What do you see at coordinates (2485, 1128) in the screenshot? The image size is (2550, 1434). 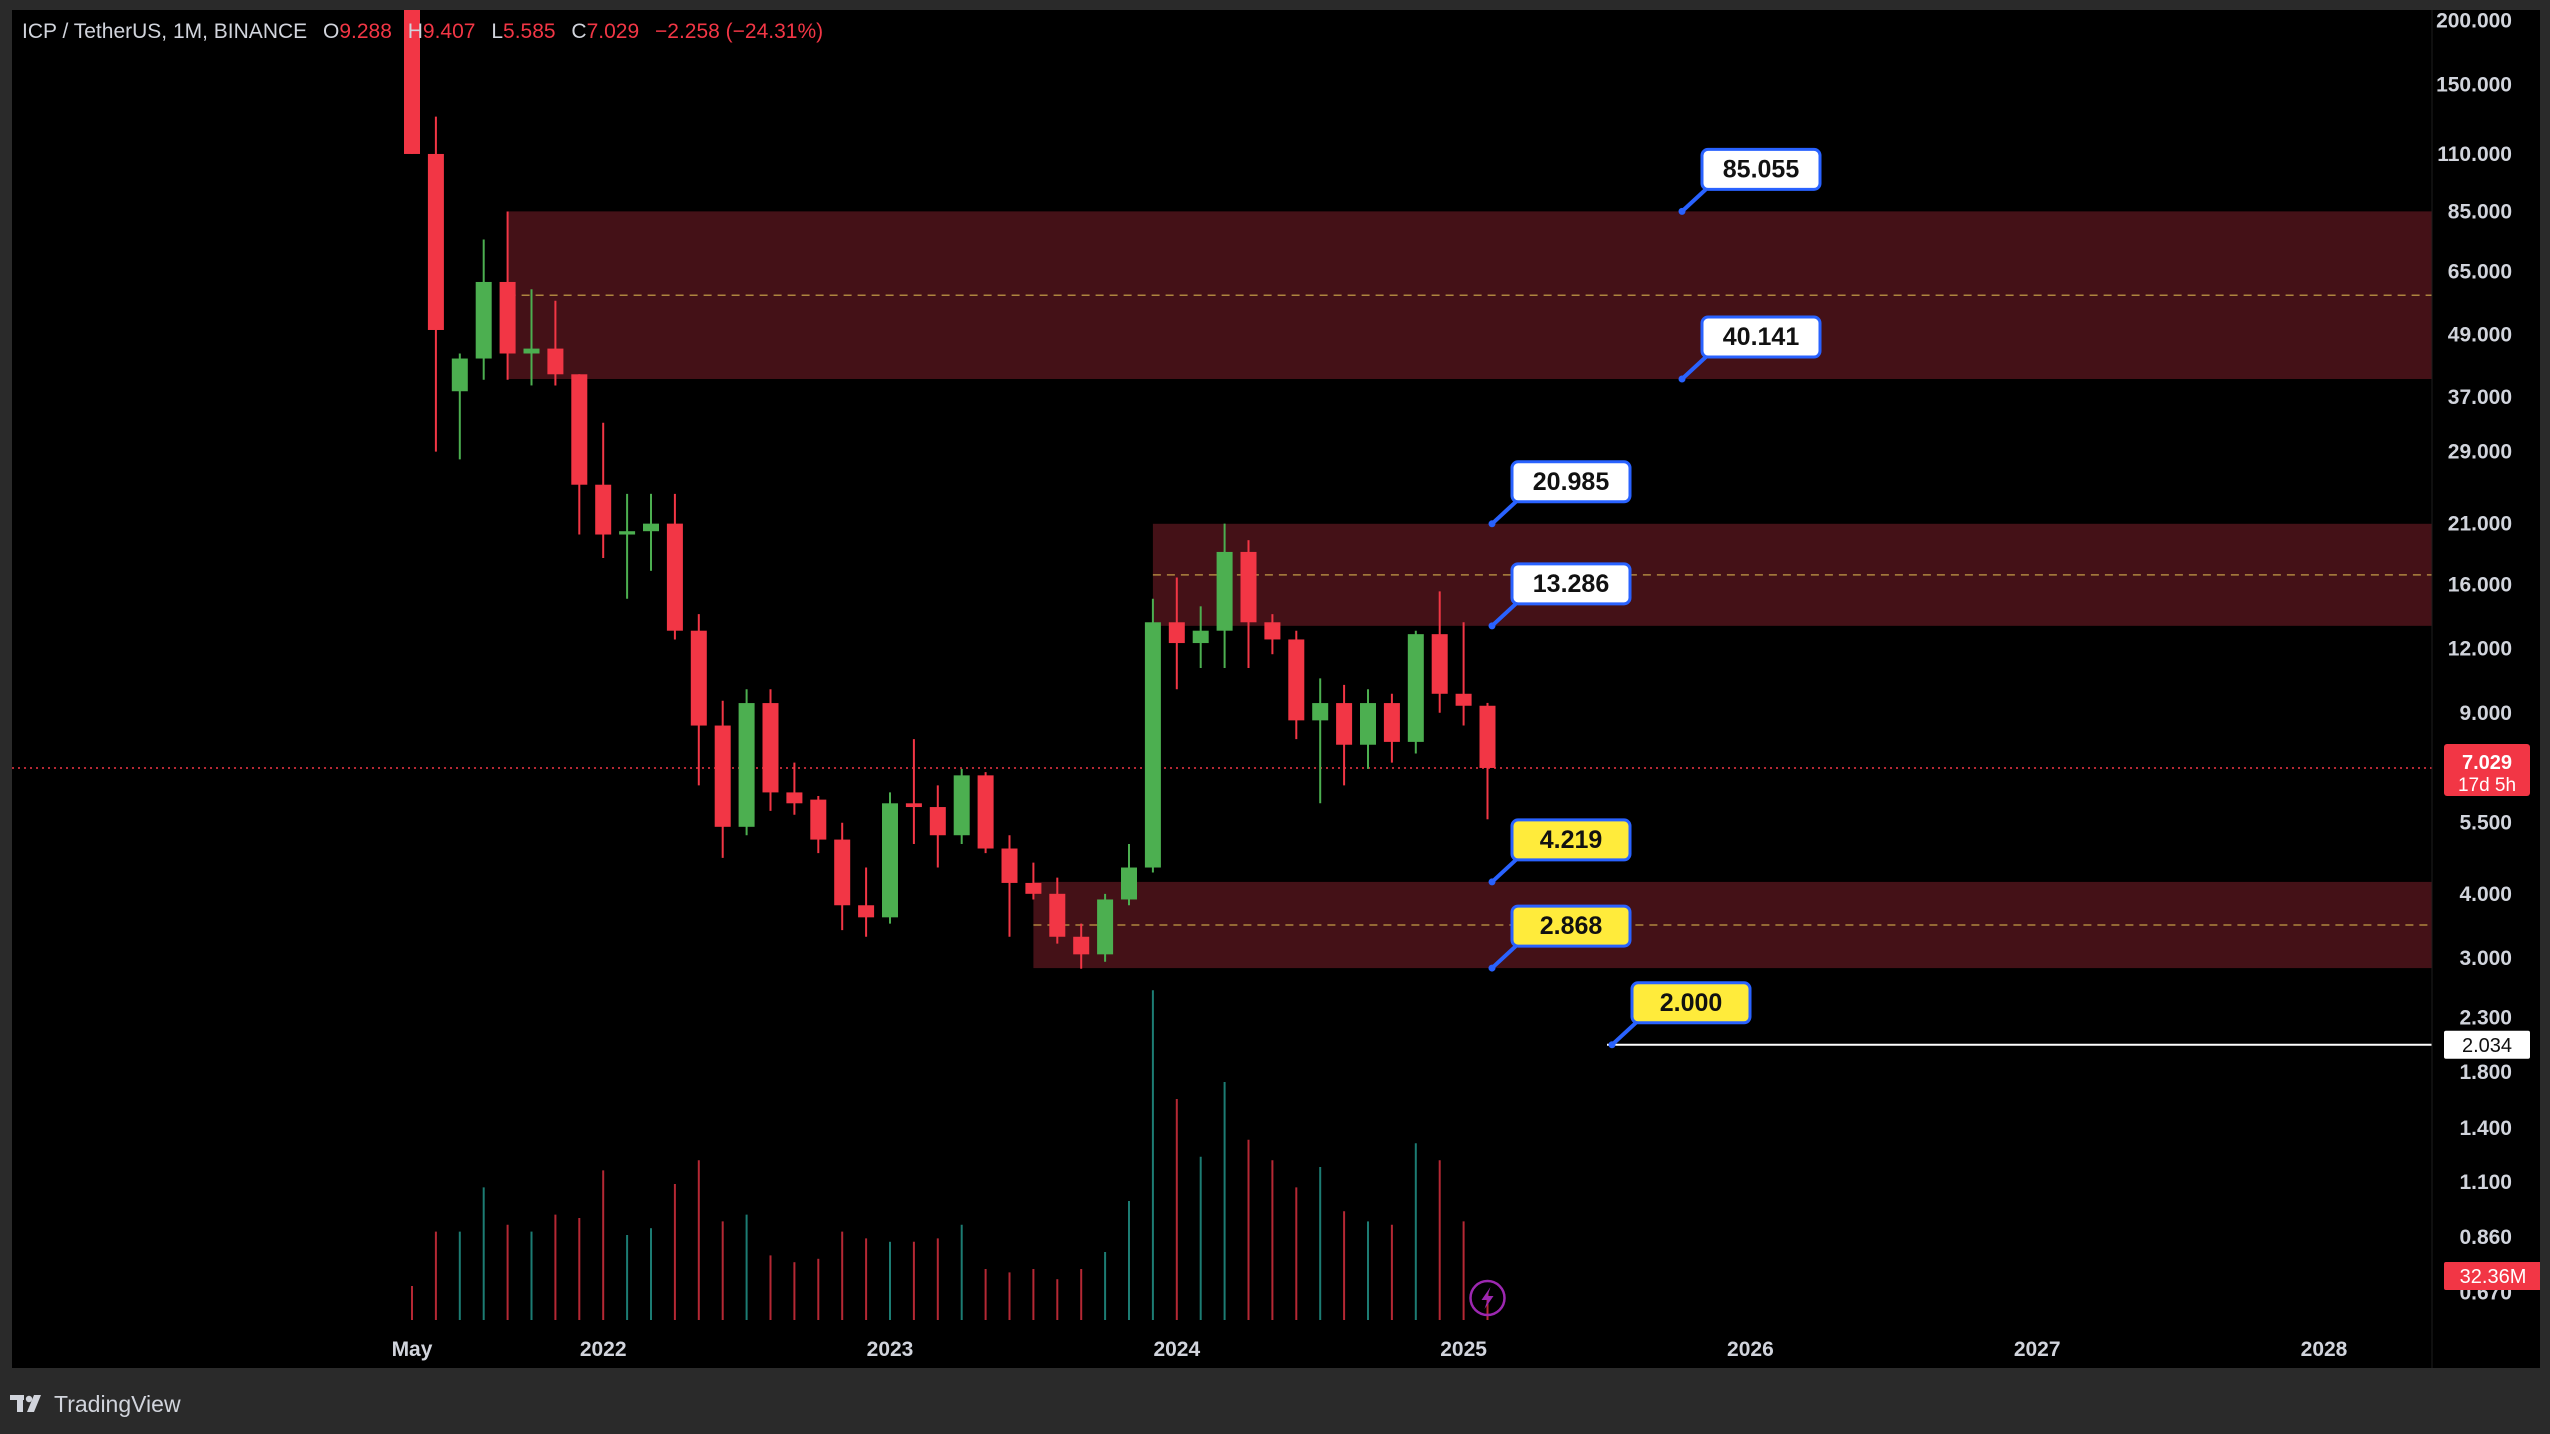 I see `y-axis-tick-label: 1.400` at bounding box center [2485, 1128].